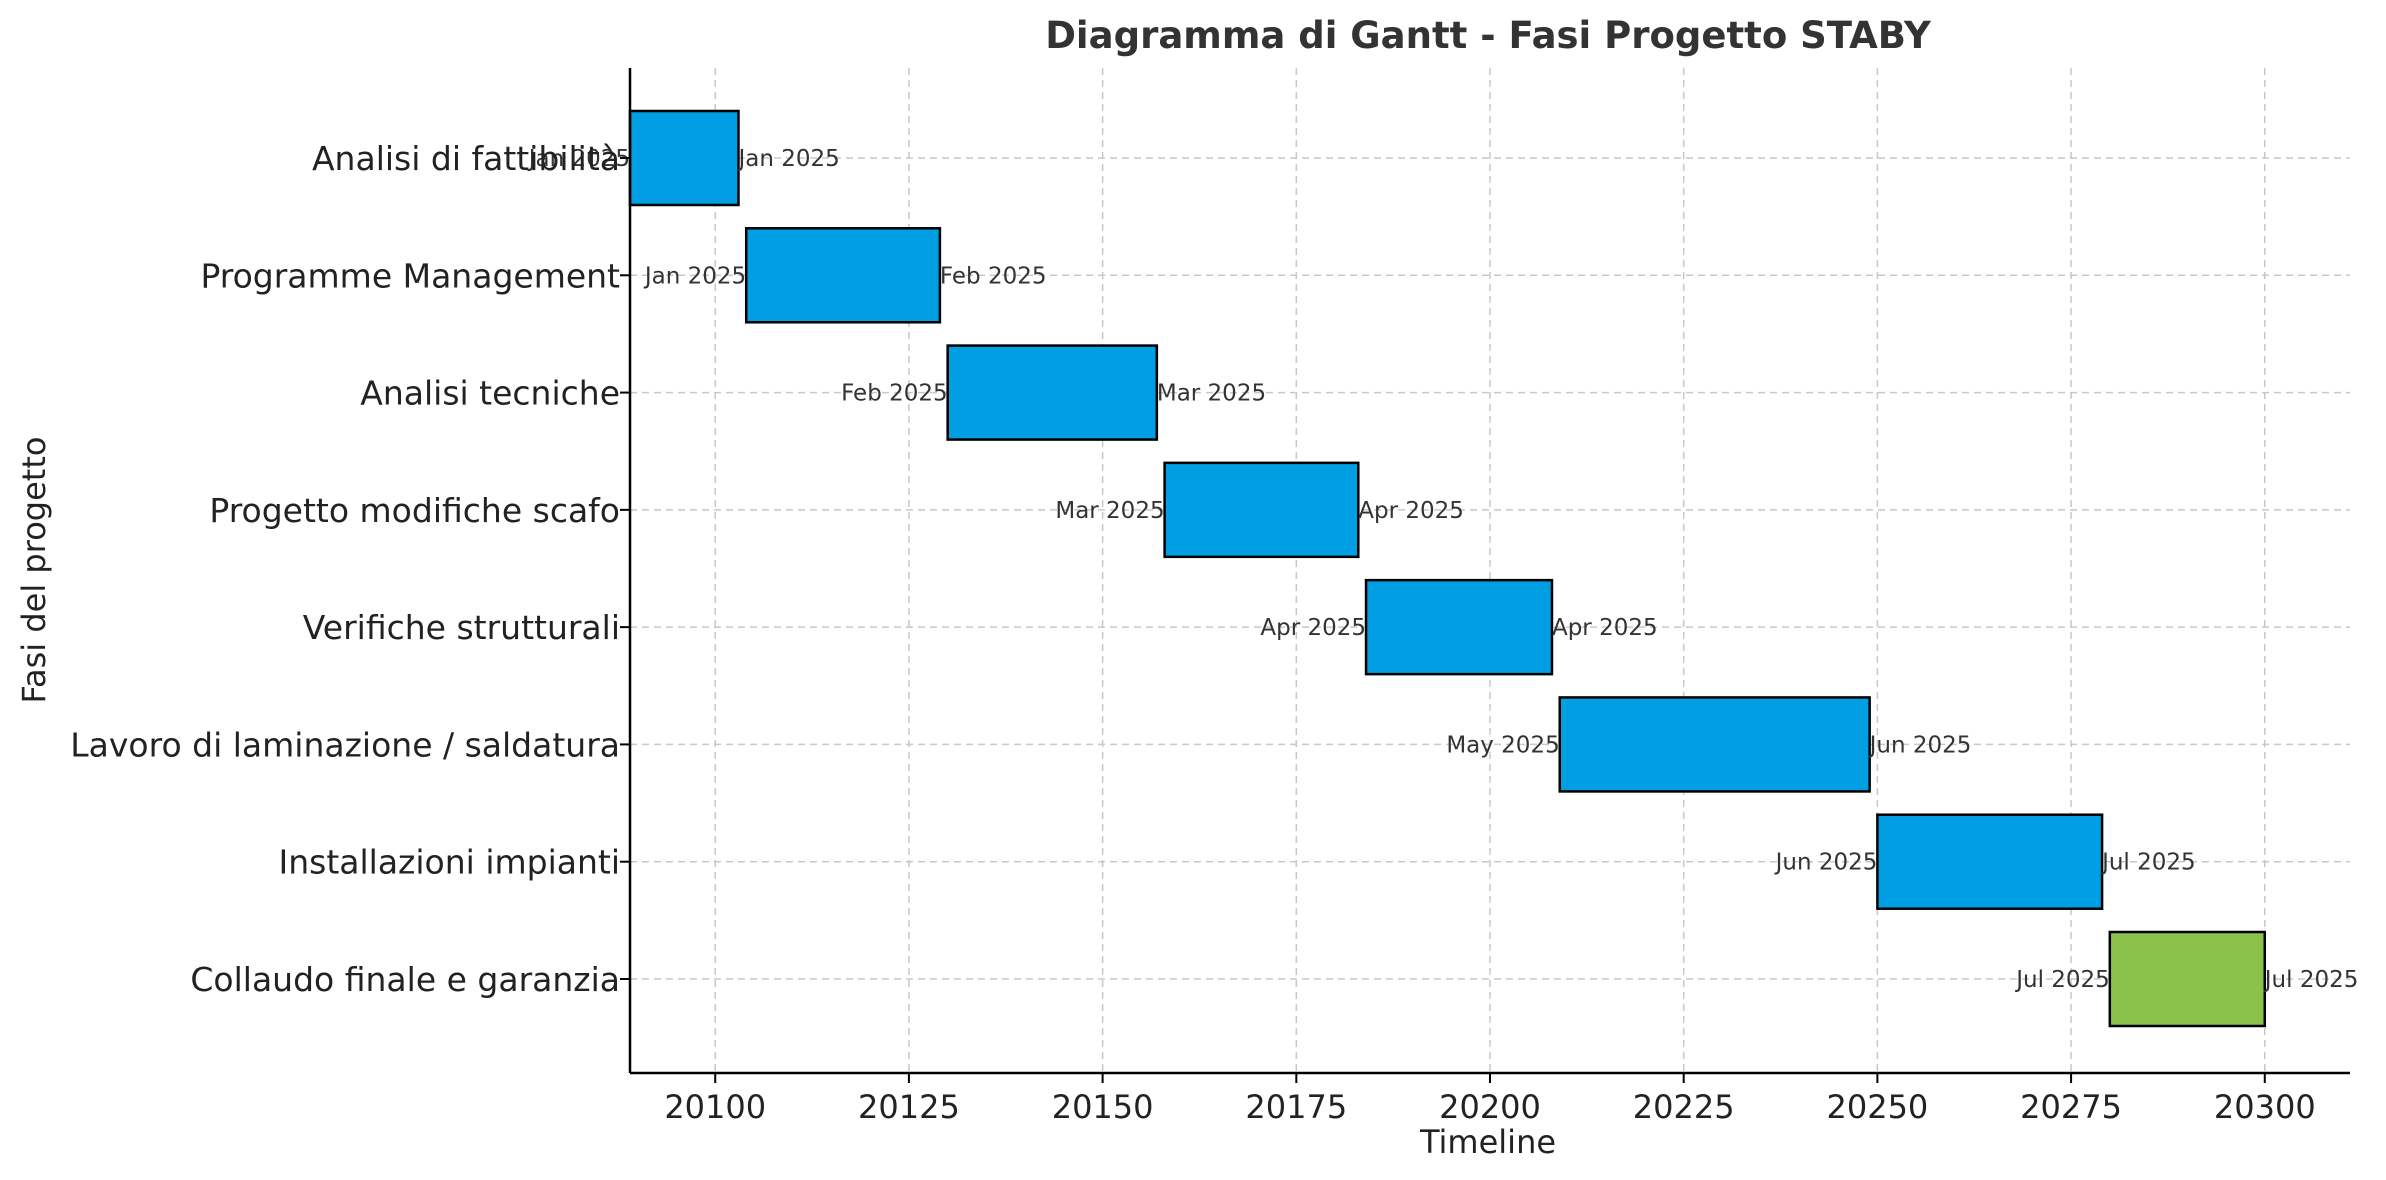 The height and width of the screenshot is (1180, 2386). Describe the element at coordinates (2265, 1107) in the screenshot. I see `x-tick-label: 20300` at that location.